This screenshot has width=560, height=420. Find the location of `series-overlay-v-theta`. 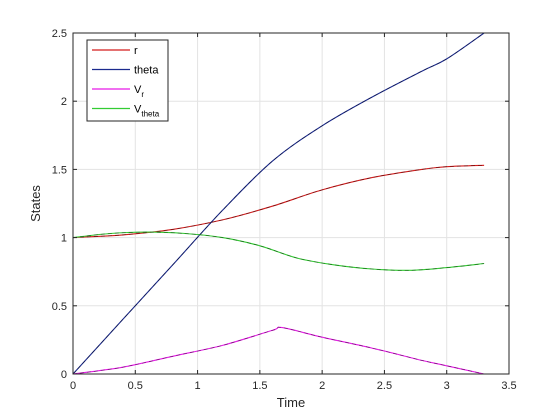

series-overlay-v-theta is located at coordinates (278, 251).